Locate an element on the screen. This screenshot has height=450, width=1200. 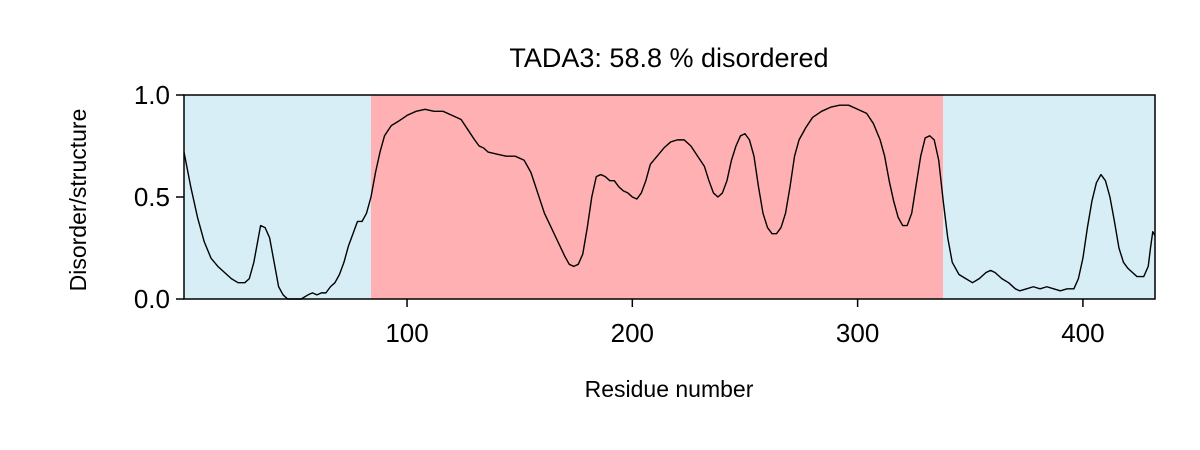
y-axis-label: Disorder/structure is located at coordinates (78, 200).